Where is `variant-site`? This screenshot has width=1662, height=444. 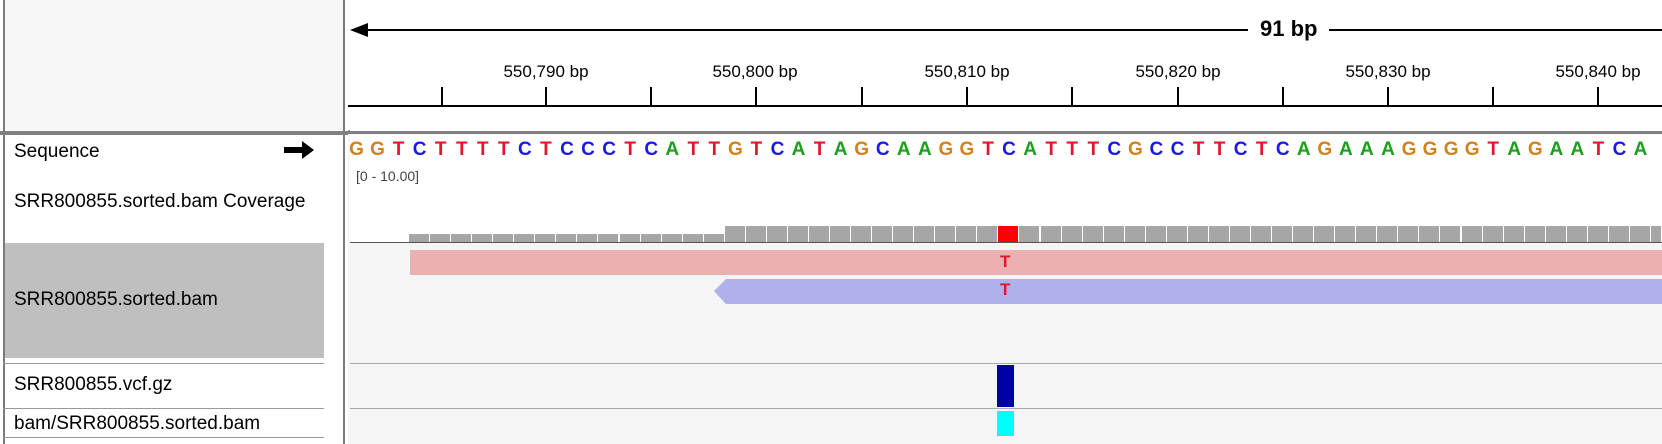 variant-site is located at coordinates (1005, 386).